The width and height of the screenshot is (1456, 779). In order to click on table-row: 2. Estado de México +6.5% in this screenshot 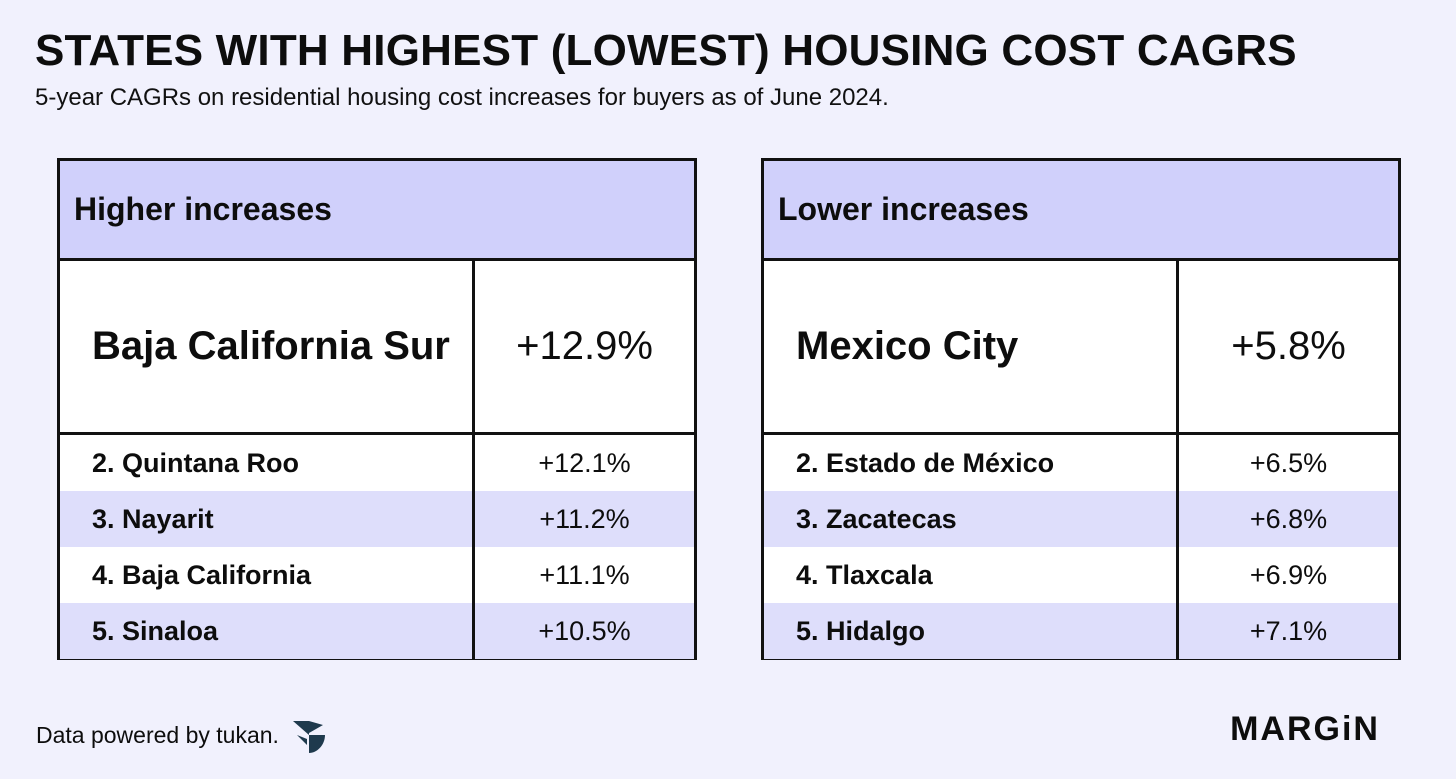, I will do `click(1081, 463)`.